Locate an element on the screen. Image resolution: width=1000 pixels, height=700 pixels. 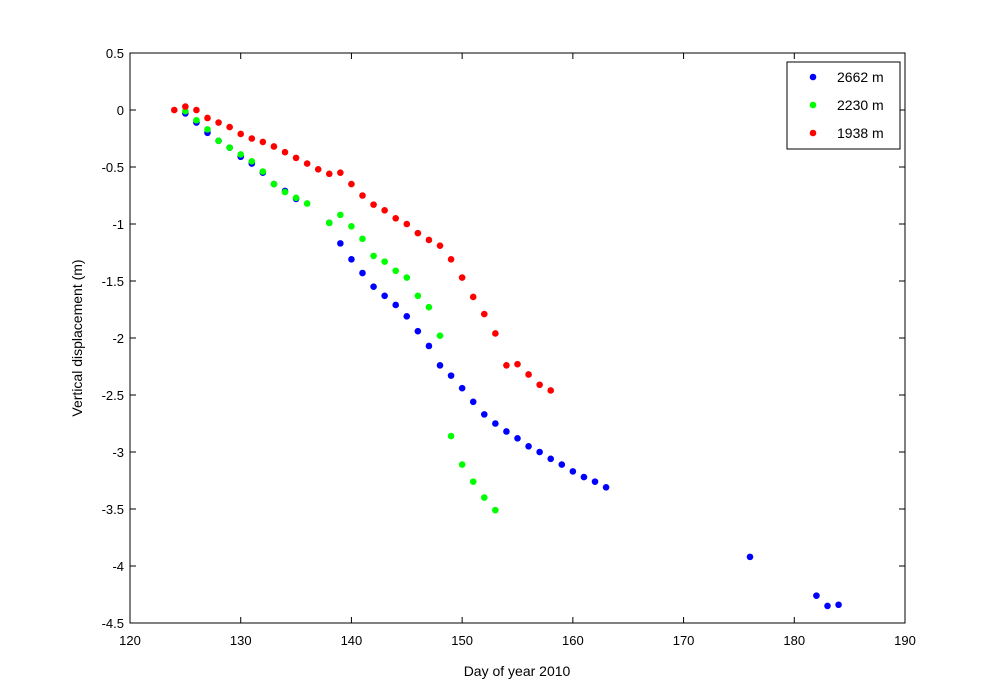
y-tick-label: -1.5 is located at coordinates (113, 281).